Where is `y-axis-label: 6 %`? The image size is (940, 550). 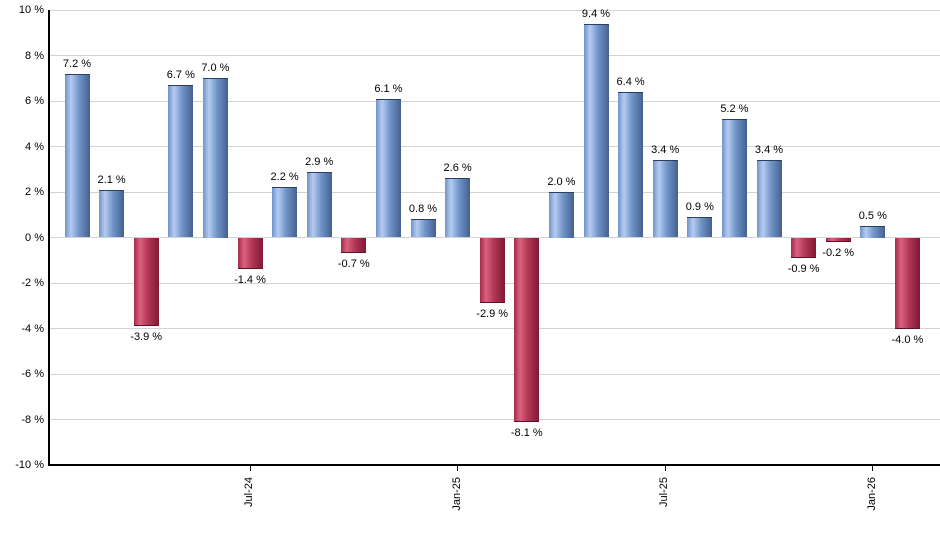 y-axis-label: 6 % is located at coordinates (34, 101).